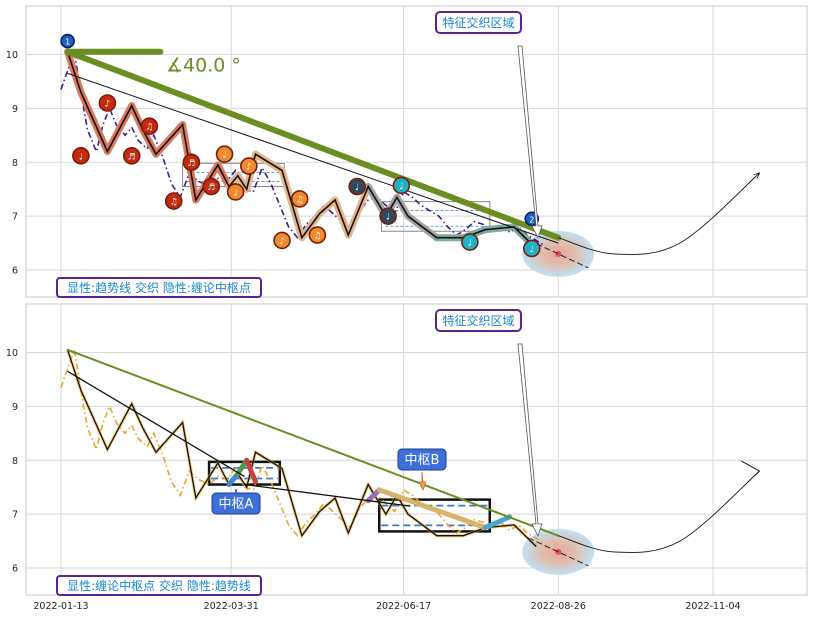 Image resolution: width=813 pixels, height=621 pixels. I want to click on pivot-label-text: 中枢A, so click(236, 504).